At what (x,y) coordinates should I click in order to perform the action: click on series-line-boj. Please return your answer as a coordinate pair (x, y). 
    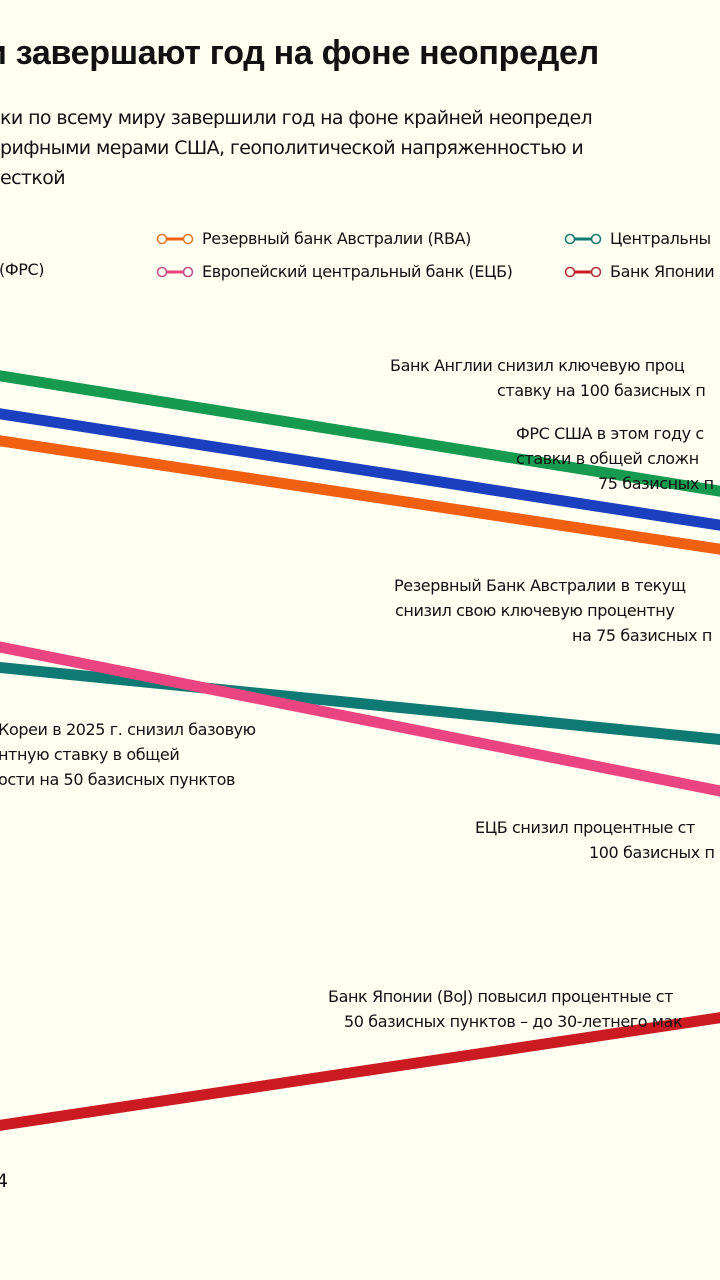
    Looking at the image, I should click on (360, 1071).